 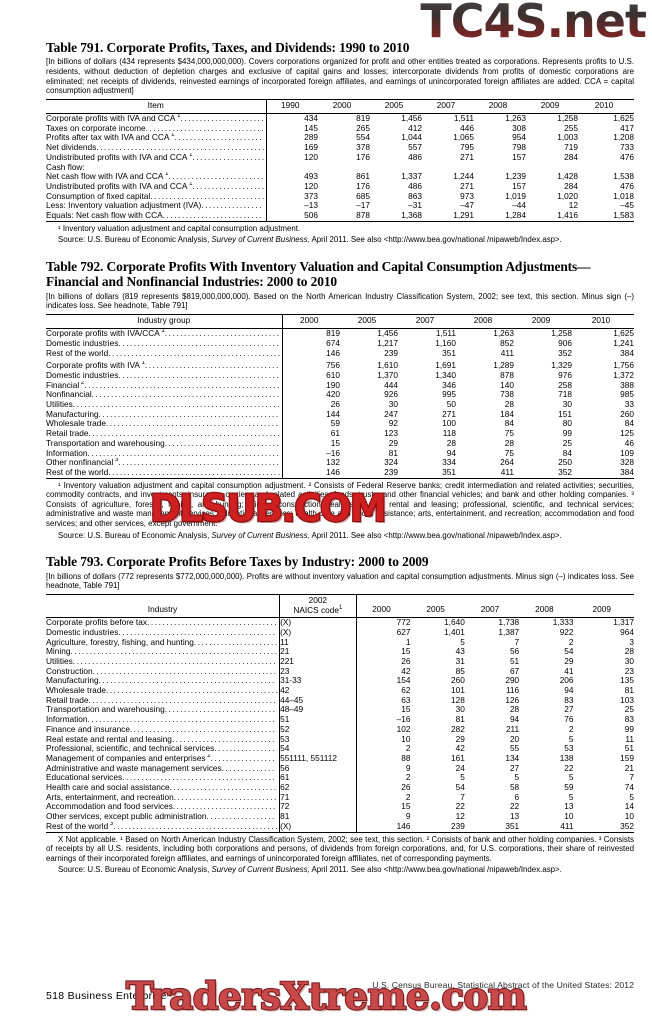 I want to click on col-header-2000: 2000, so click(x=342, y=105).